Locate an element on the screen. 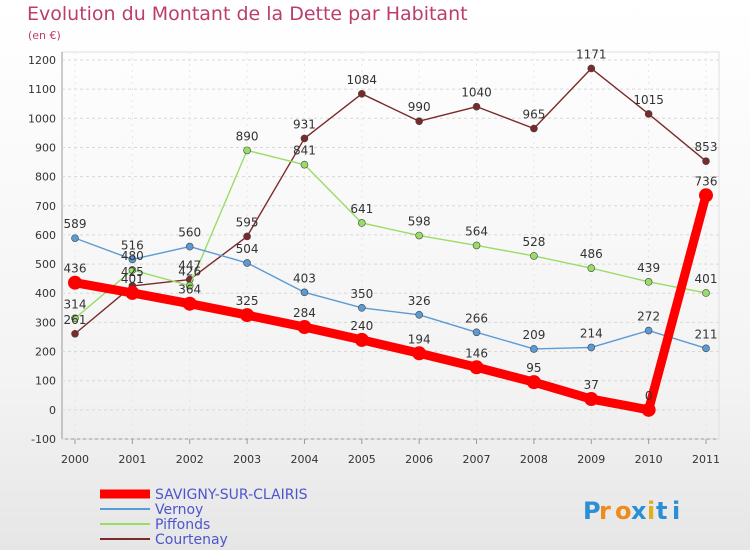 The width and height of the screenshot is (750, 550). data-label: 95 is located at coordinates (533, 368).